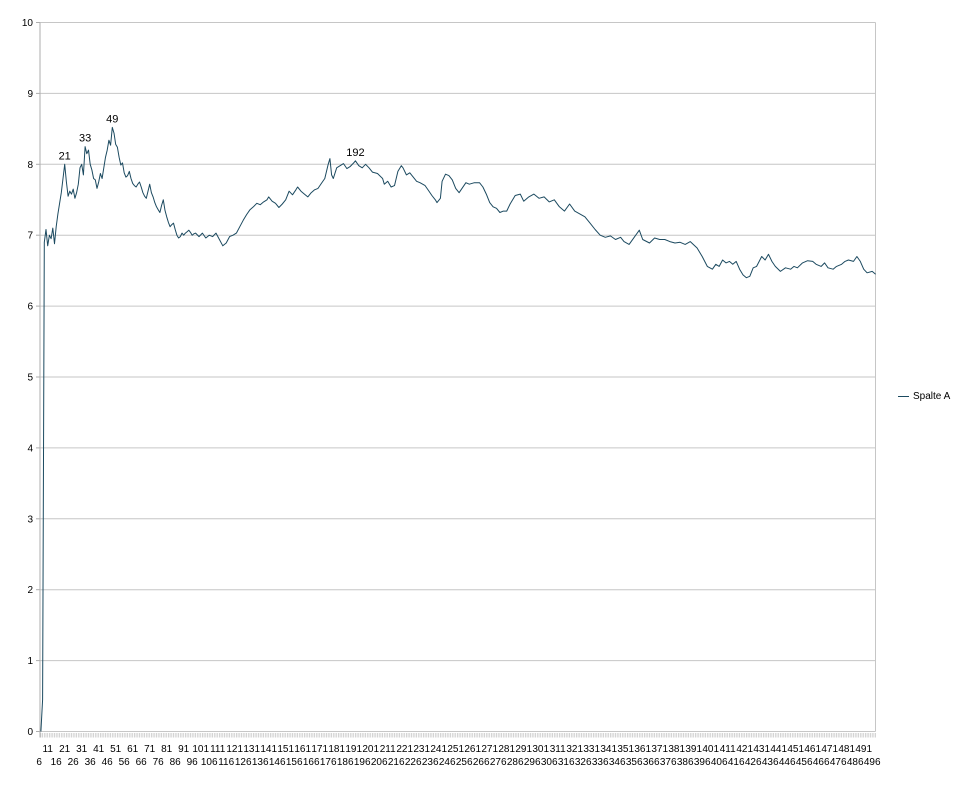  What do you see at coordinates (108, 762) in the screenshot?
I see `x-axis-label-46: 46` at bounding box center [108, 762].